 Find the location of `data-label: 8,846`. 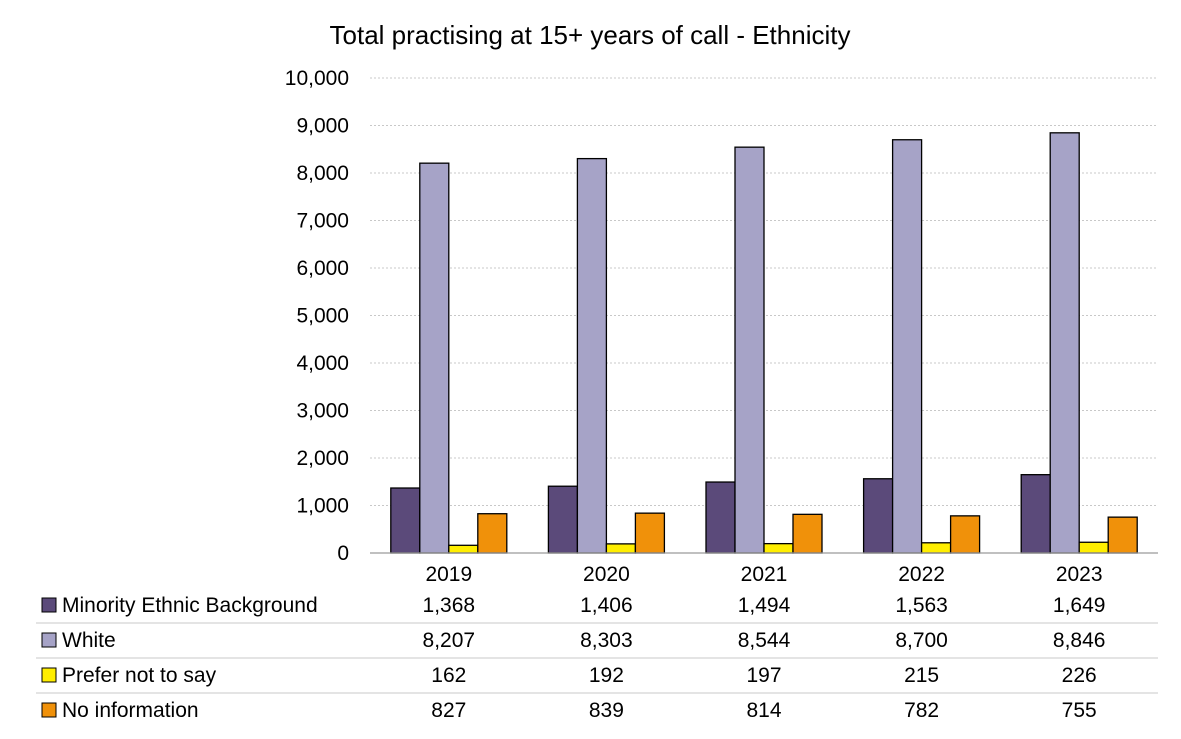

data-label: 8,846 is located at coordinates (1079, 640).